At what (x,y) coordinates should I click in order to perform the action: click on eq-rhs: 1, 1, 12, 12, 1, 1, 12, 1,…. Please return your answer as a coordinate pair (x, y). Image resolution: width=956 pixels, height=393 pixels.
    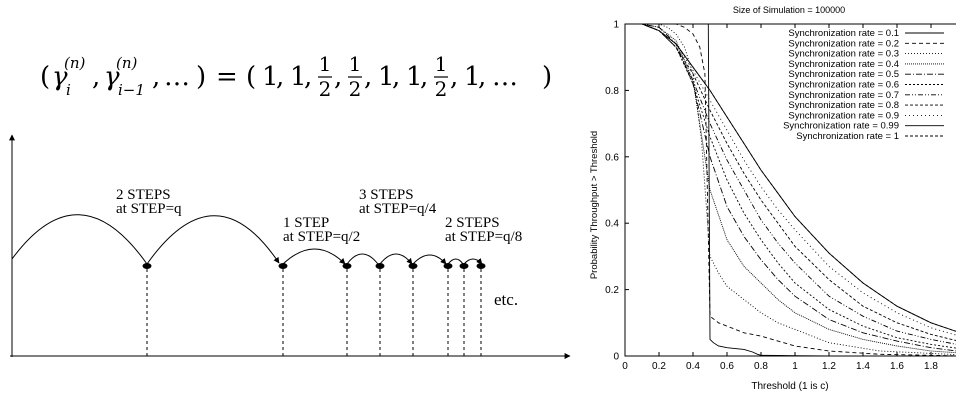
    Looking at the image, I should click on (390, 76).